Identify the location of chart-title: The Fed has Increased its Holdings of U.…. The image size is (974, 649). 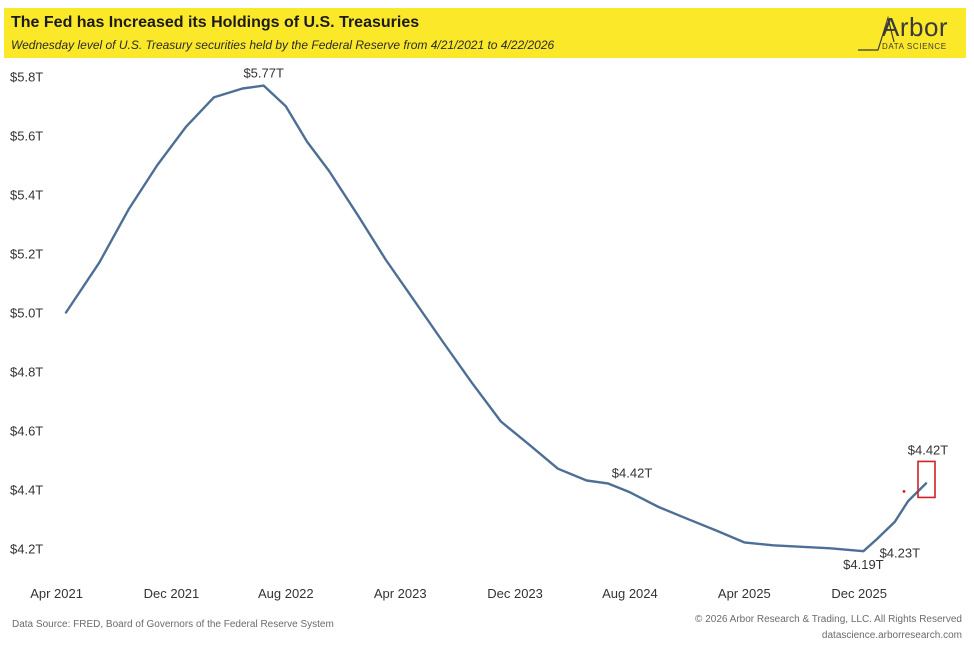
(215, 22).